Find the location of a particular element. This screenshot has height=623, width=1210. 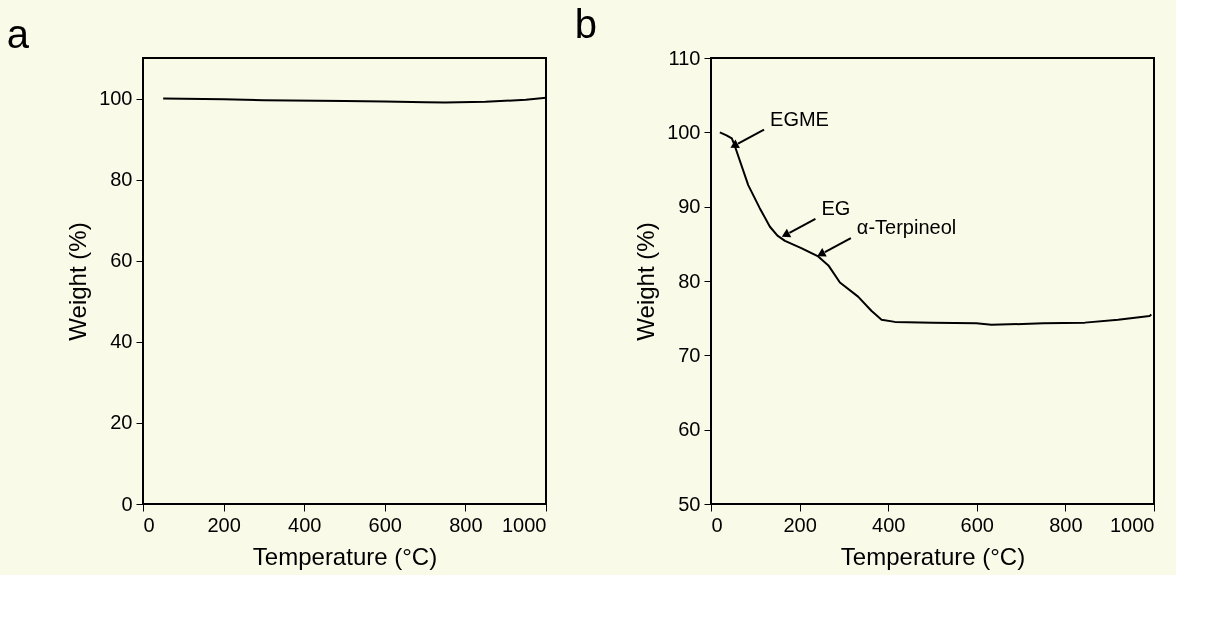

chart-title: a is located at coordinates (18, 34).